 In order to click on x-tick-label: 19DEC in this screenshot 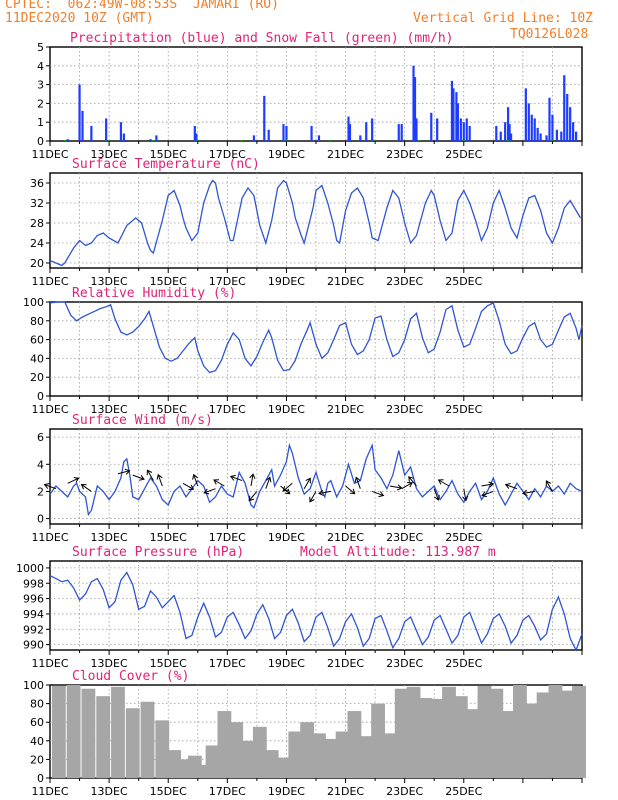, I will do `click(286, 281)`.